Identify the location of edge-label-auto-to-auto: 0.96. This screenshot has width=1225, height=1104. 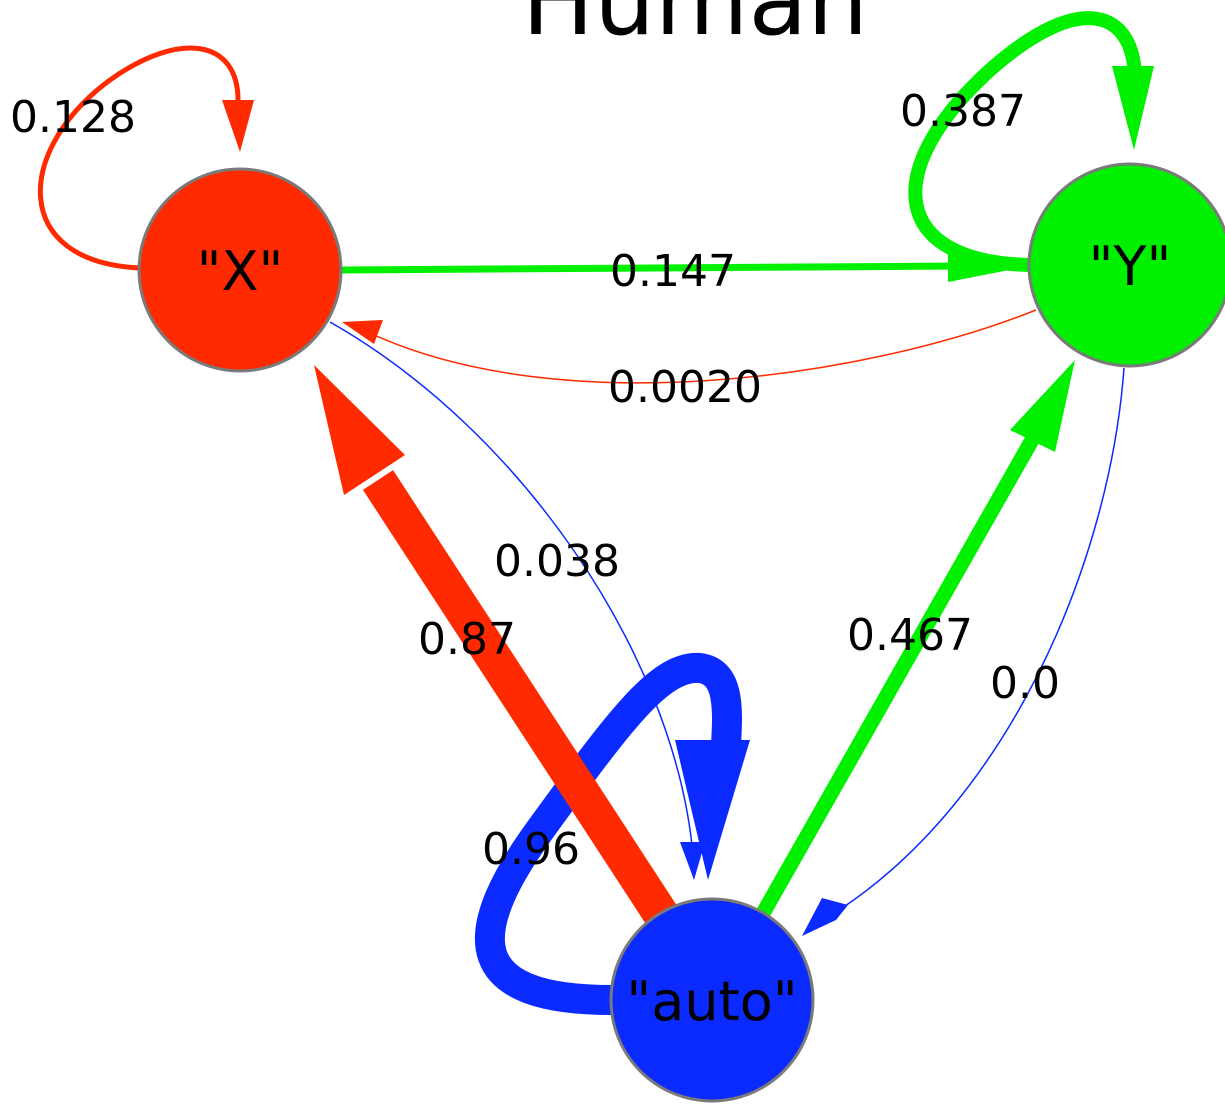
(531, 849).